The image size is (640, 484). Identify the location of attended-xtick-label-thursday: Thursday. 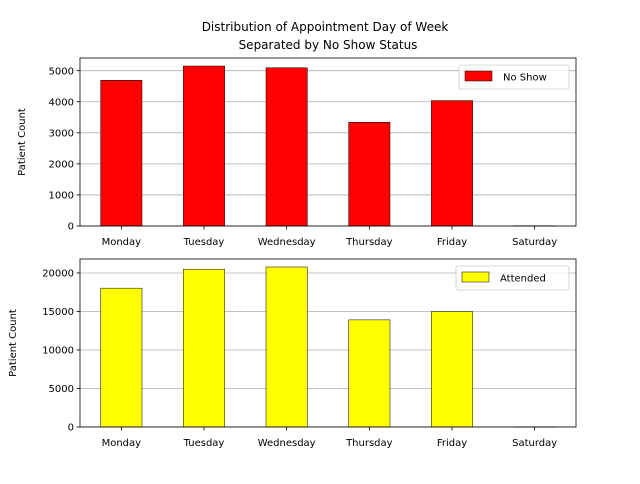
(369, 443).